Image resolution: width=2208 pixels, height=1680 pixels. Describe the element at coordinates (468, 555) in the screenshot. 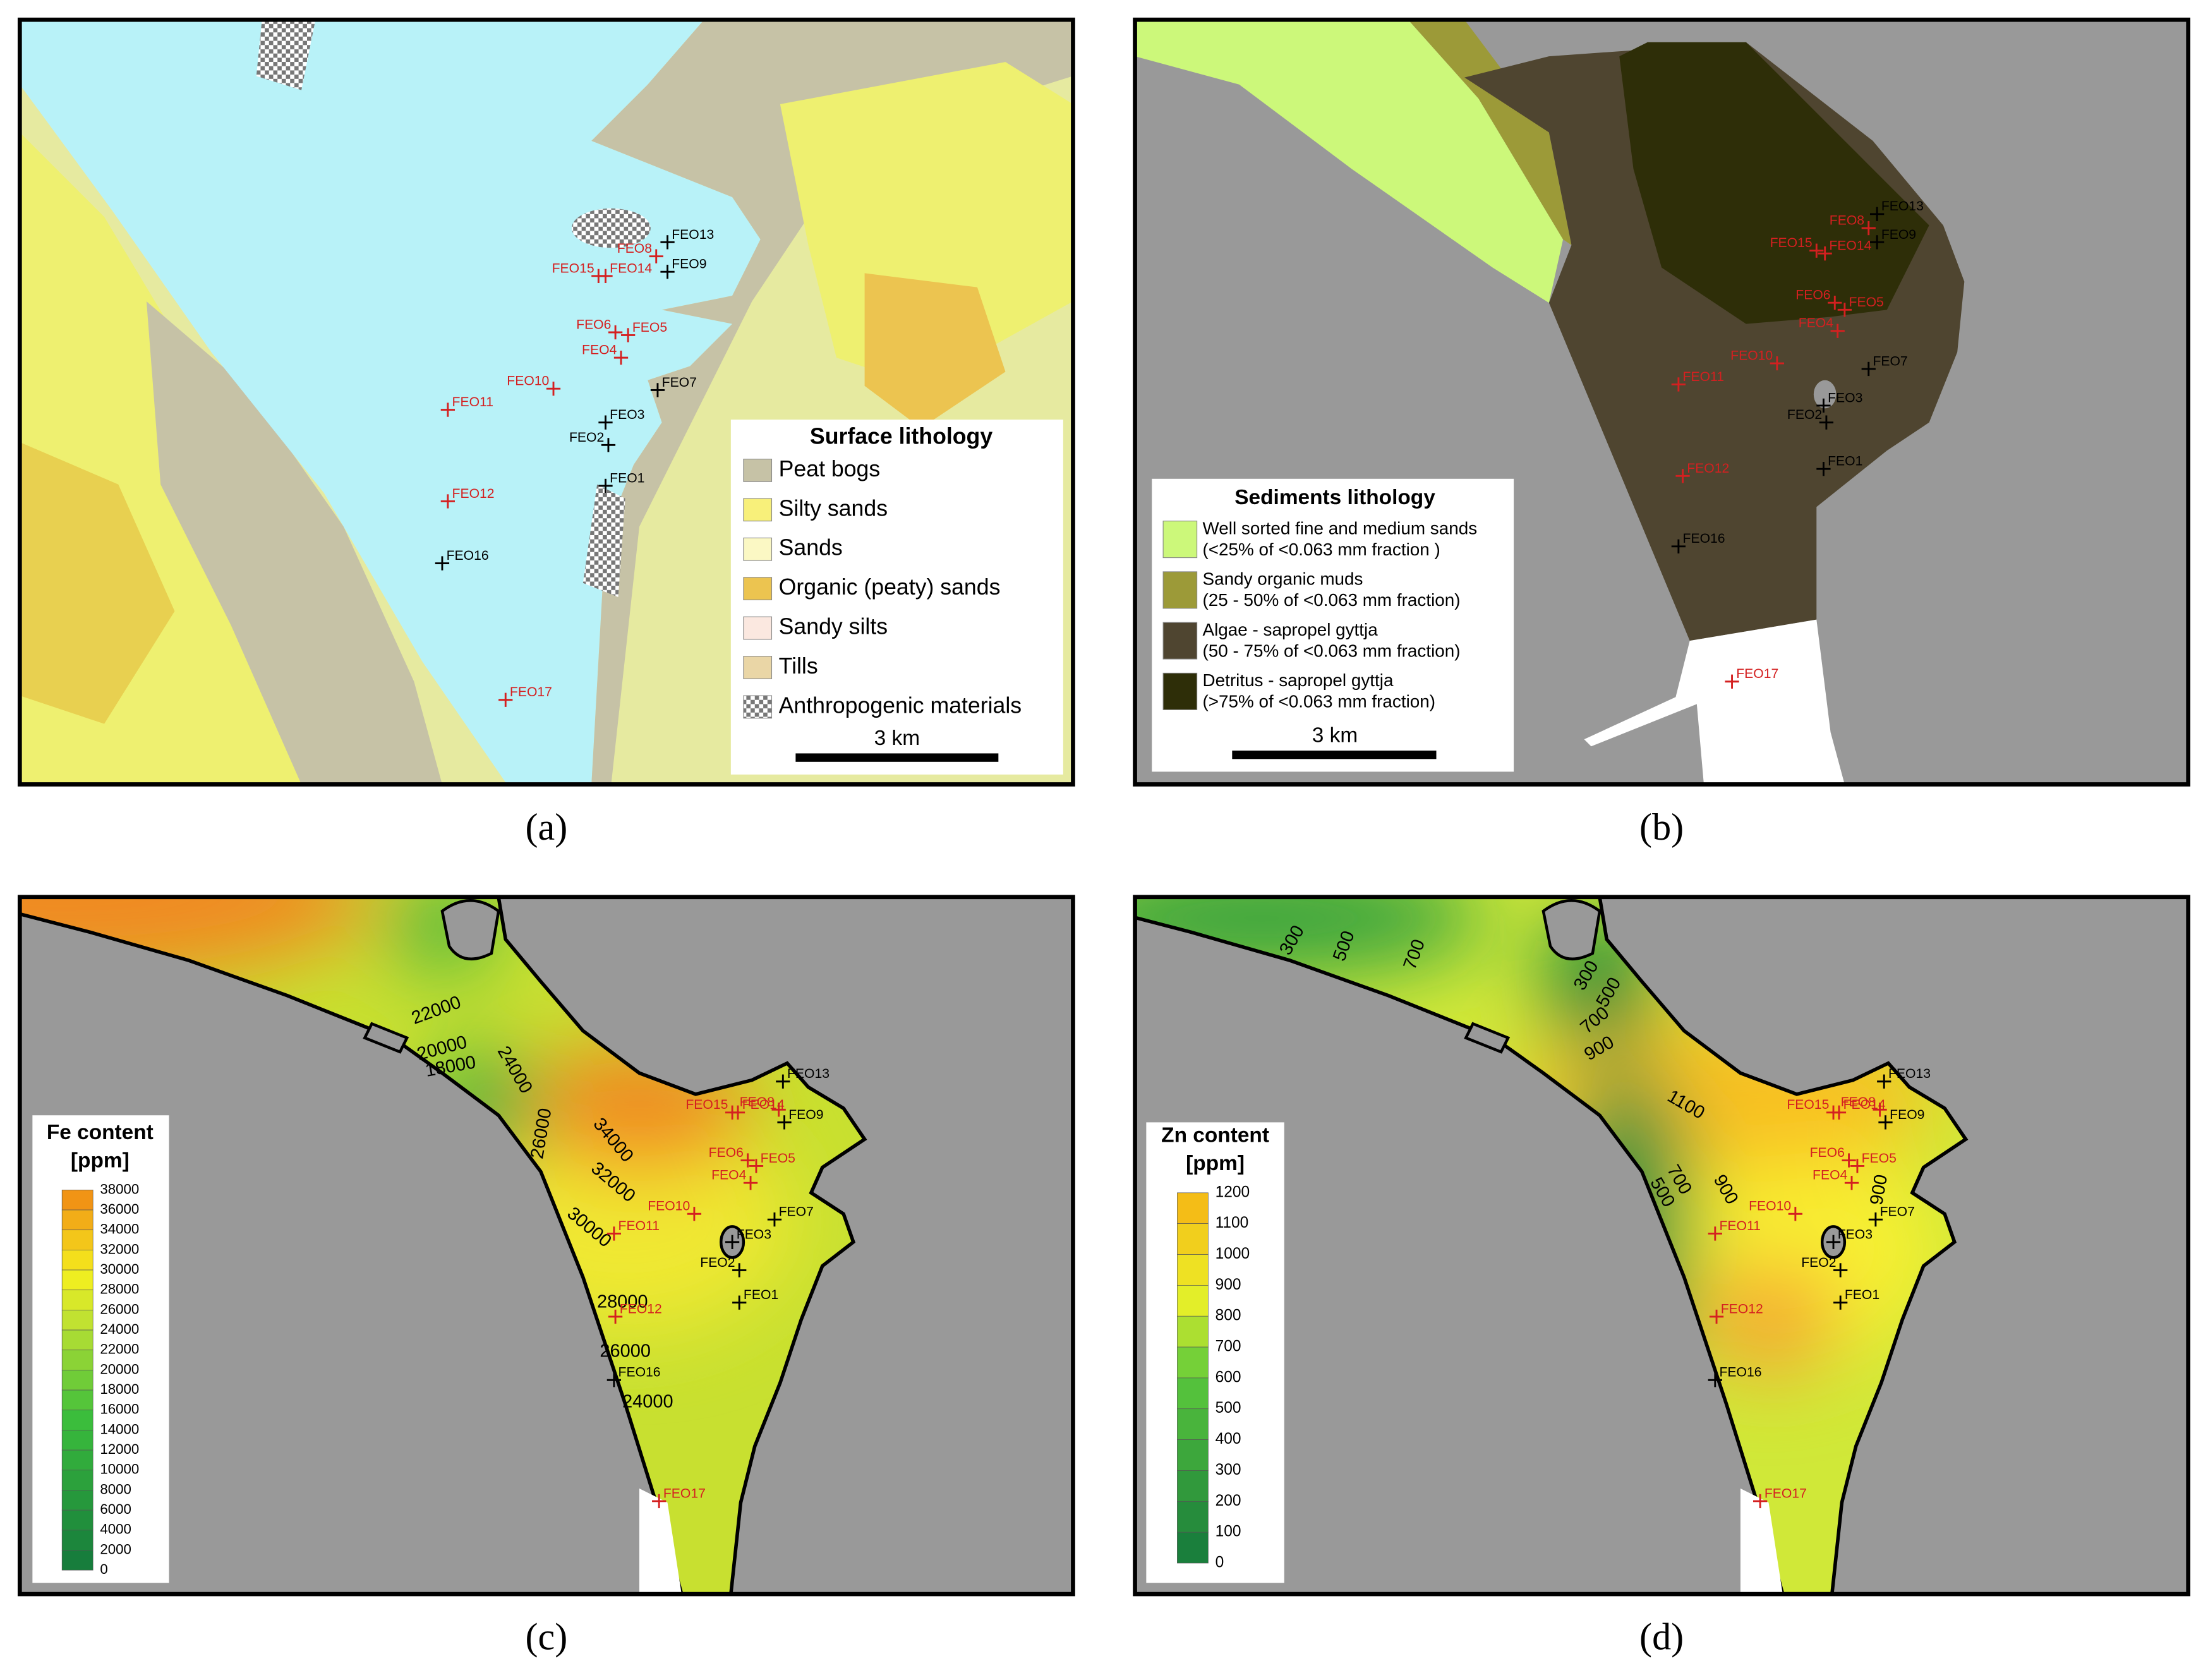

I see `station-label: FEO16` at that location.